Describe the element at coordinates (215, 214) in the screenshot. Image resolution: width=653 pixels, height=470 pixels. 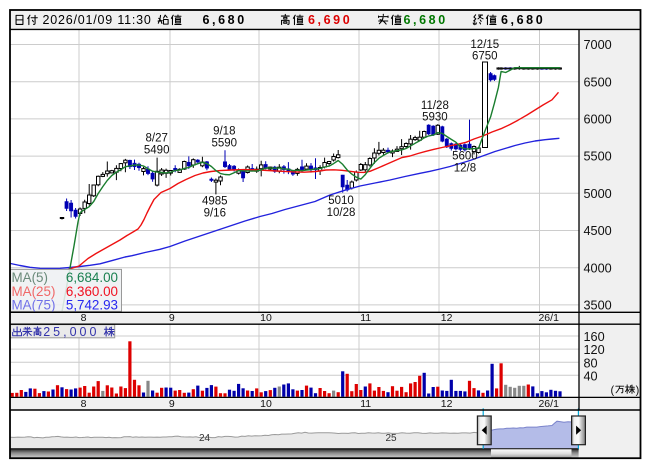
I see `svg-text: 9/16` at that location.